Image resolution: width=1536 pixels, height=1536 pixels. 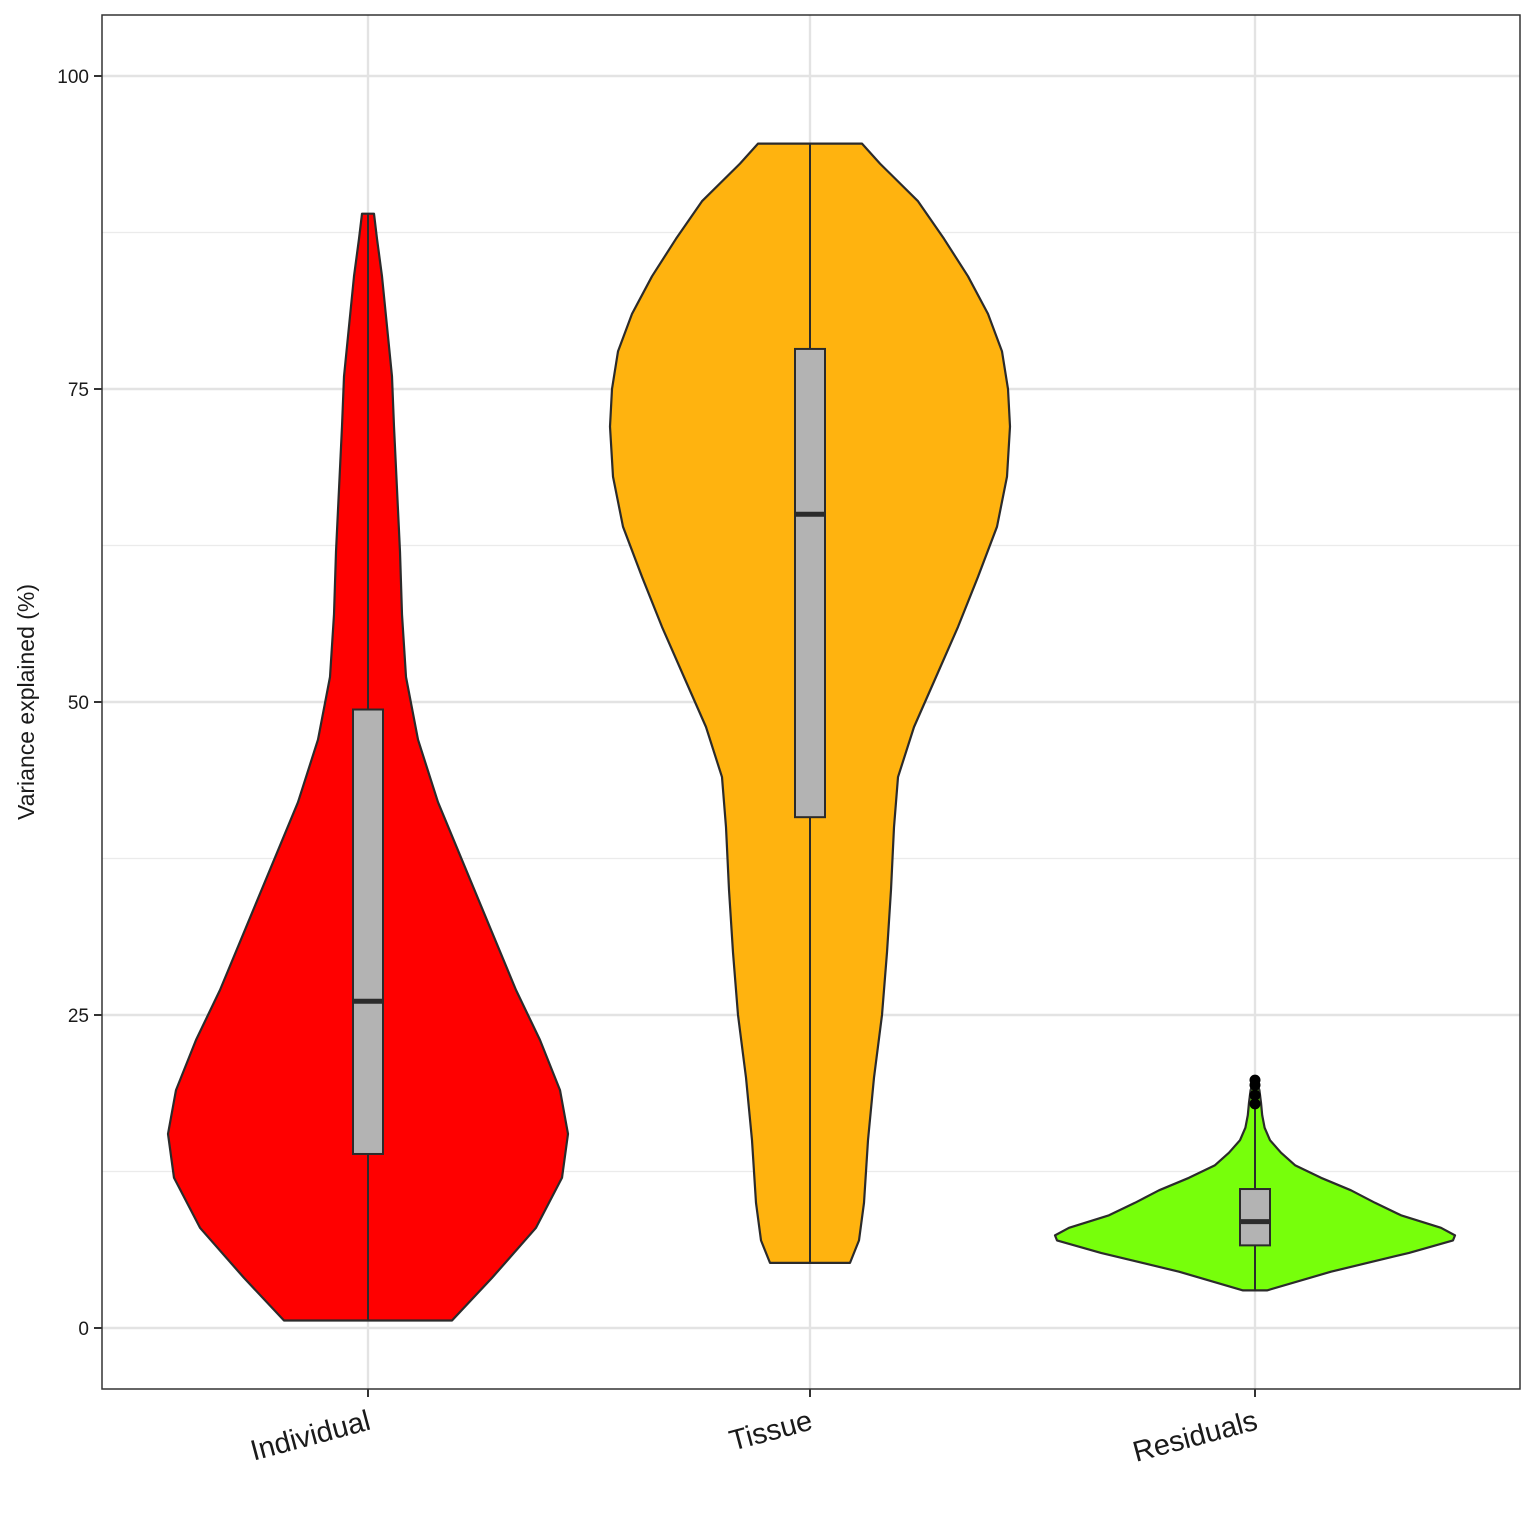 What do you see at coordinates (310, 1436) in the screenshot?
I see `x-tick-label: Individual` at bounding box center [310, 1436].